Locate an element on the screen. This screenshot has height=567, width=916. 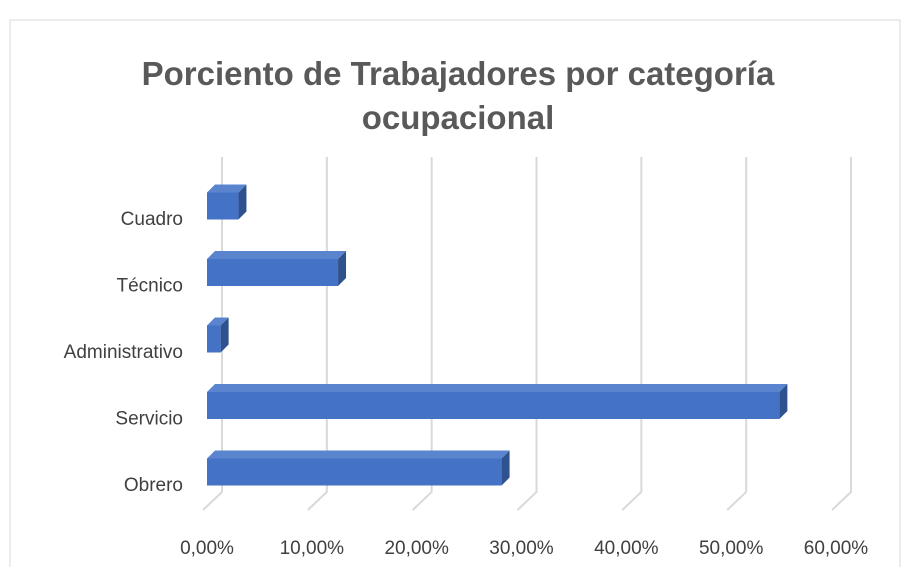
x-tick-label: 40,00% is located at coordinates (626, 548).